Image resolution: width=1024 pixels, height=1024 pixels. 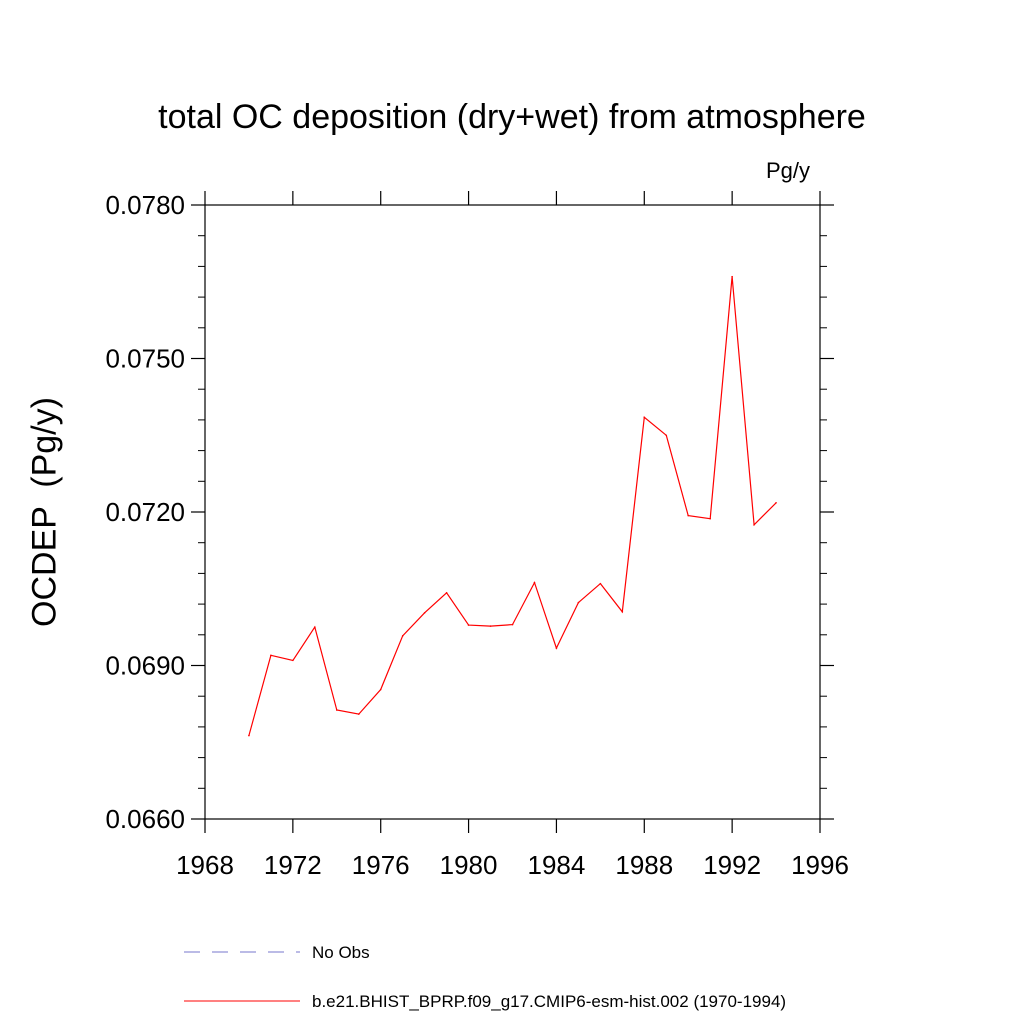 What do you see at coordinates (732, 865) in the screenshot?
I see `x-tick-label: 1992` at bounding box center [732, 865].